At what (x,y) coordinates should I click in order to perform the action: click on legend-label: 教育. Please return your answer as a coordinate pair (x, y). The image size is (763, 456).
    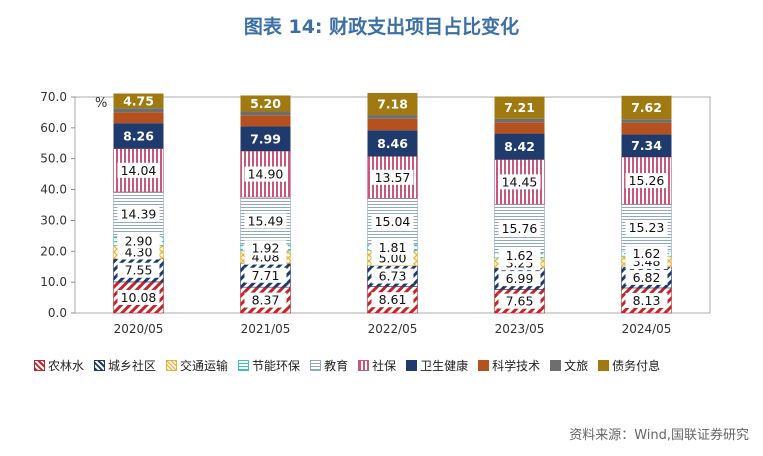
    Looking at the image, I should click on (336, 366).